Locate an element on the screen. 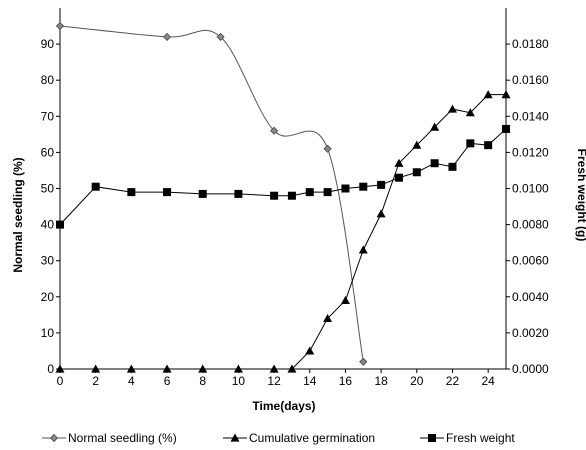  x-axis-title: Time(days) is located at coordinates (283, 406).